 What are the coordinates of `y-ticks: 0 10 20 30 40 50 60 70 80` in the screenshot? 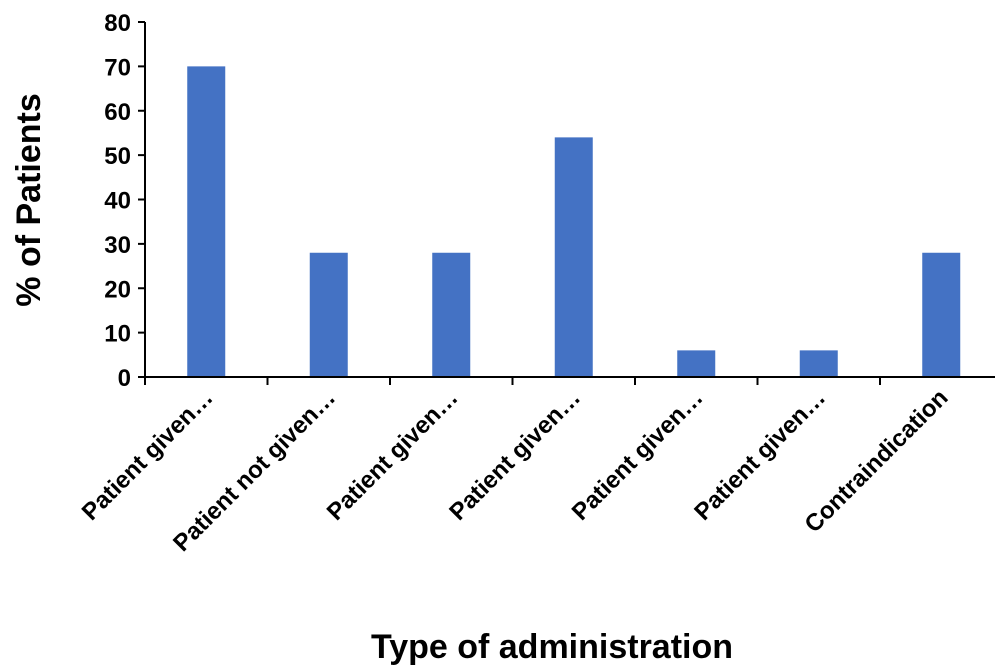 It's located at (124, 201).